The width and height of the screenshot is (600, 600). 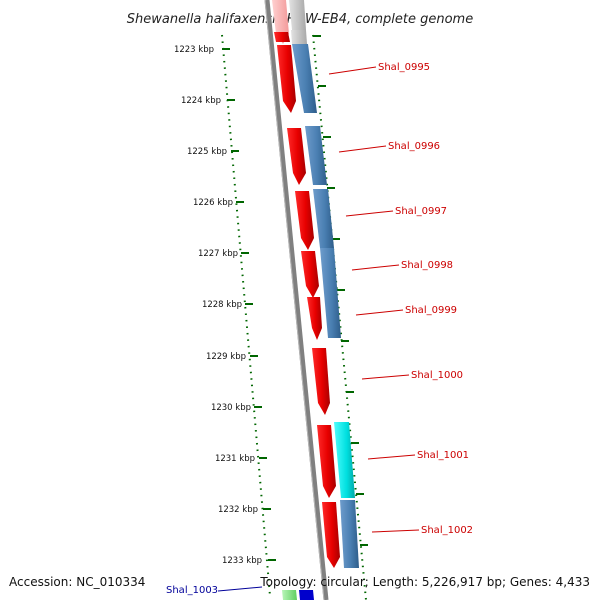 I want to click on kbp-tick: 1233 kbp, so click(x=249, y=561).